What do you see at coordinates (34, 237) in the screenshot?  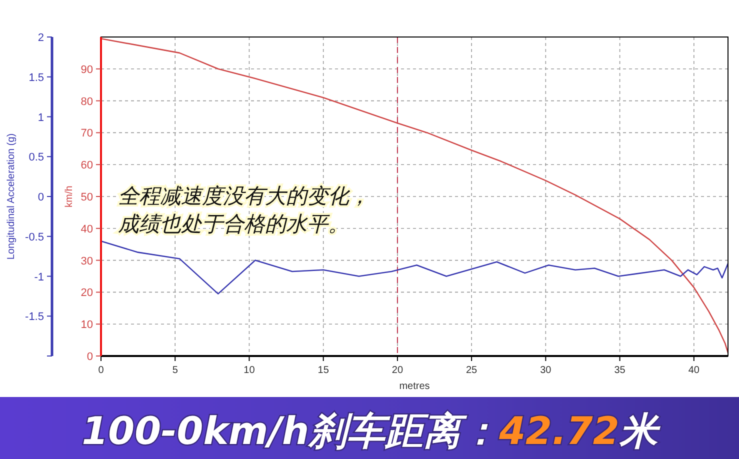 I see `y2-tick-label: -0.5` at bounding box center [34, 237].